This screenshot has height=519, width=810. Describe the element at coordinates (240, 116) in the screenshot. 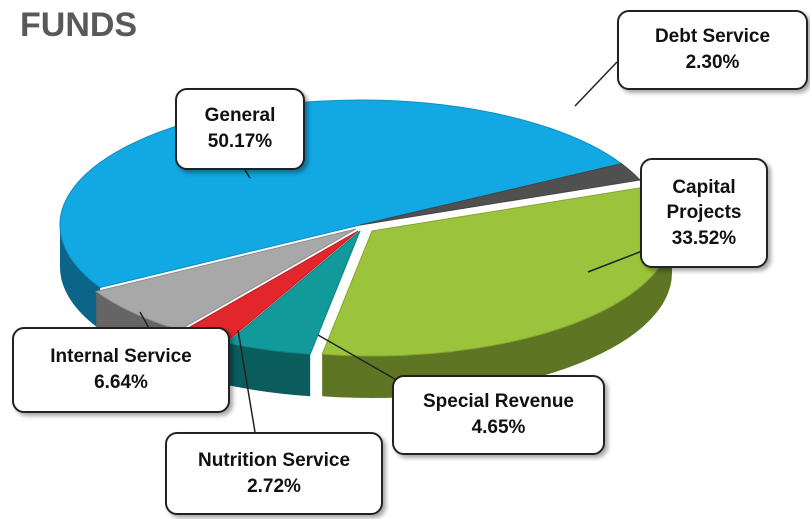

I see `category-label: General` at that location.